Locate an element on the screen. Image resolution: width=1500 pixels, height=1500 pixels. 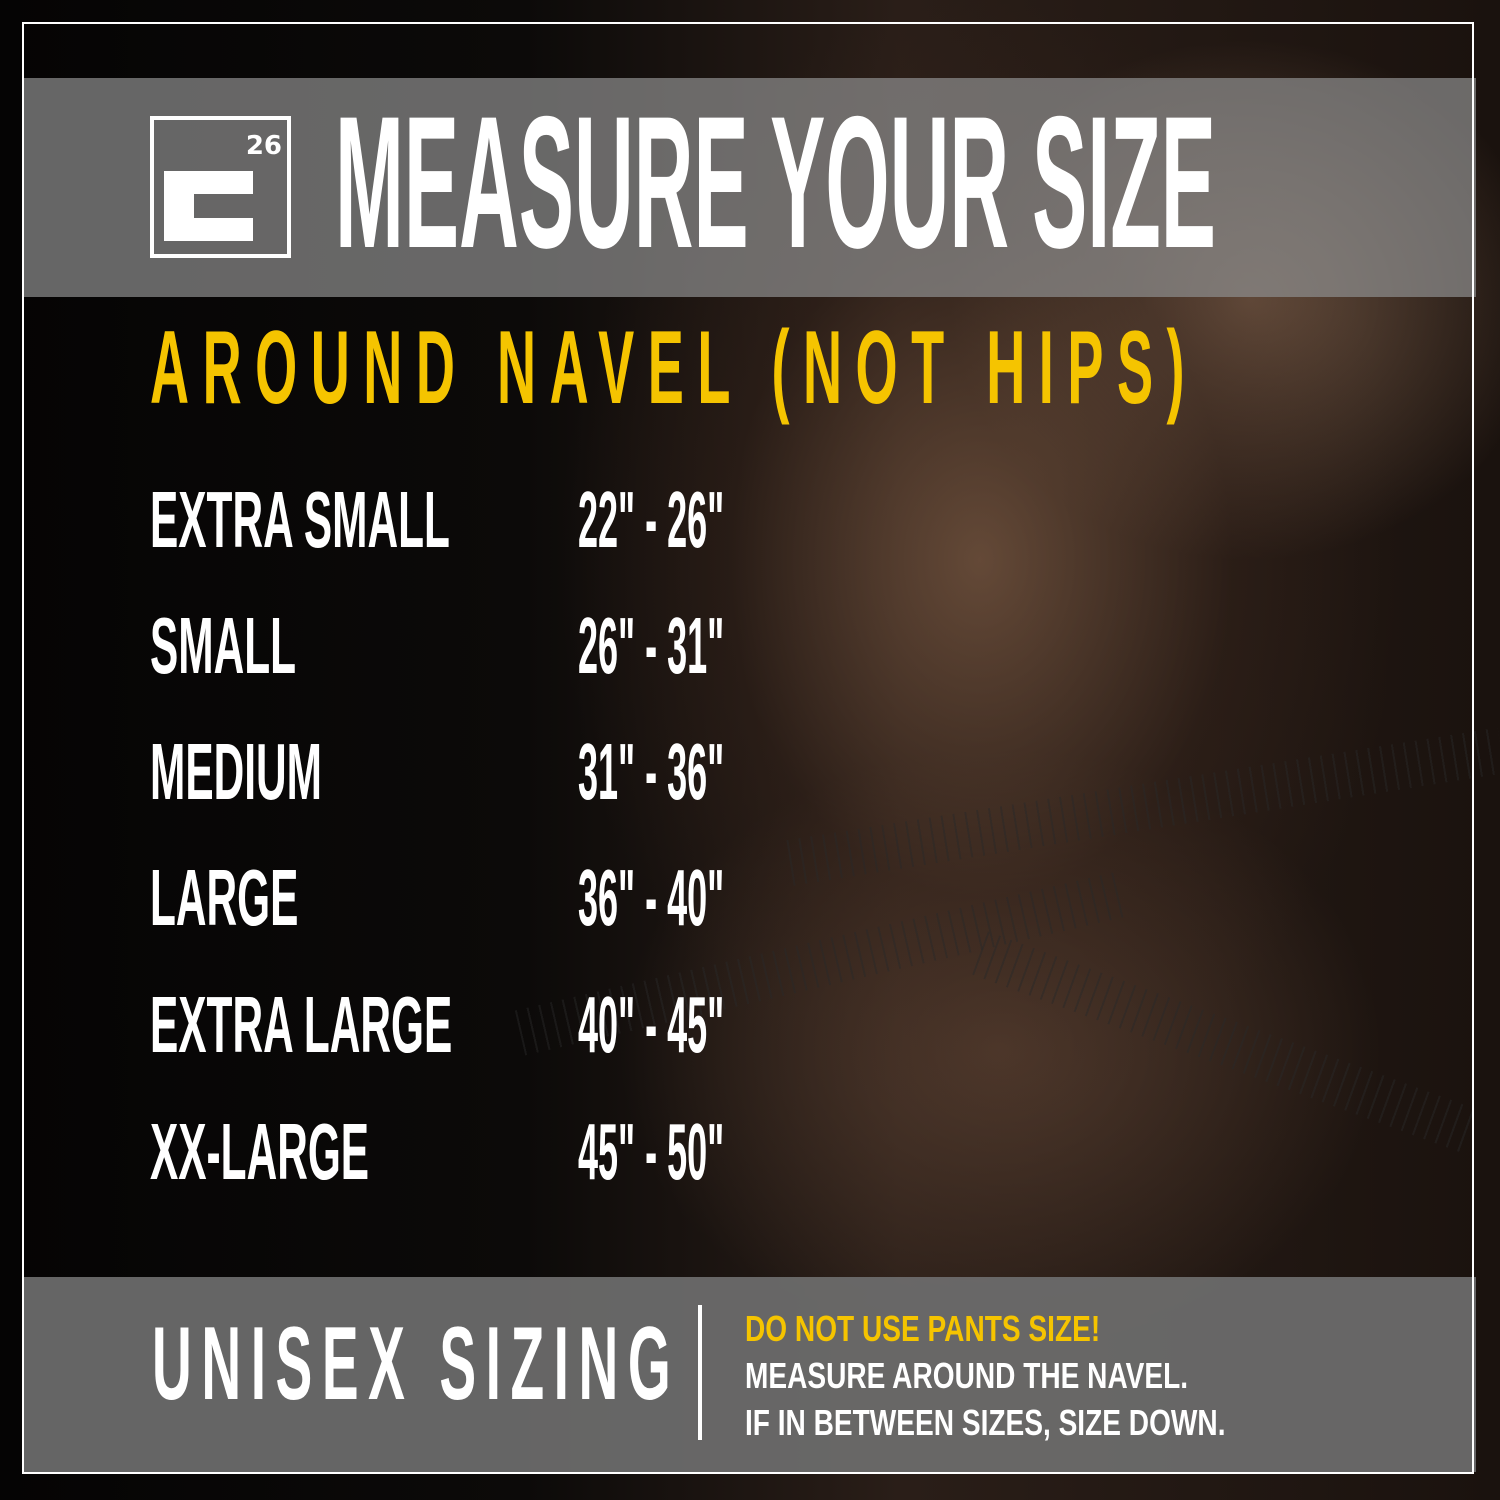
size-row: LARGE 36" - 40" is located at coordinates (500, 903).